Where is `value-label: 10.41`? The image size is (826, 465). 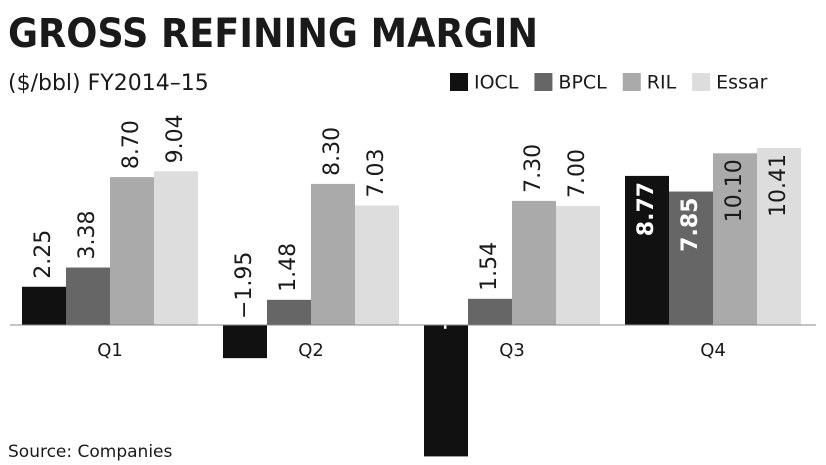 value-label: 10.41 is located at coordinates (778, 185).